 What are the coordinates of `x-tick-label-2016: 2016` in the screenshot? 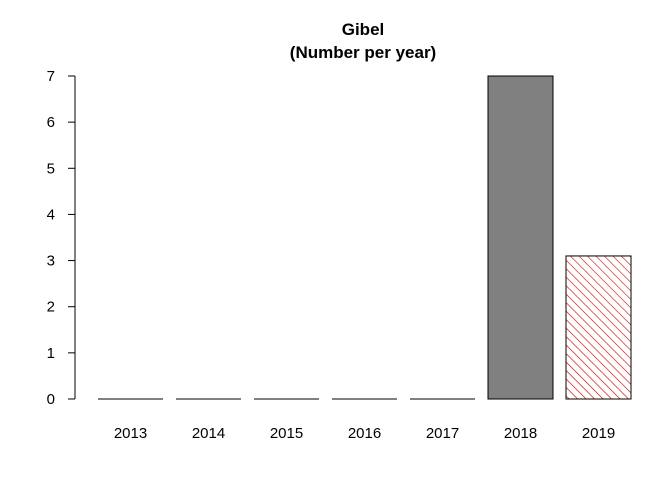 It's located at (364, 433).